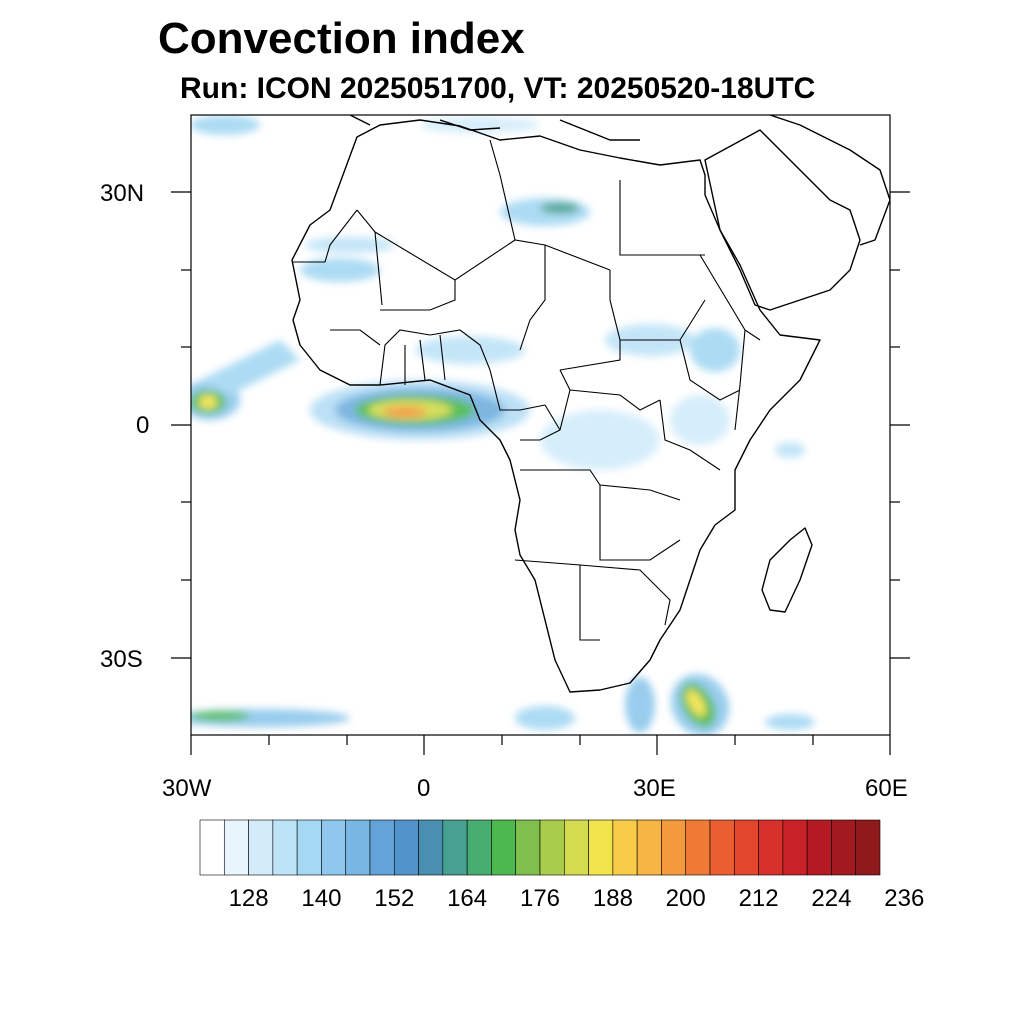 The width and height of the screenshot is (1024, 1024). Describe the element at coordinates (886, 788) in the screenshot. I see `lon-label-60e: 60E` at that location.